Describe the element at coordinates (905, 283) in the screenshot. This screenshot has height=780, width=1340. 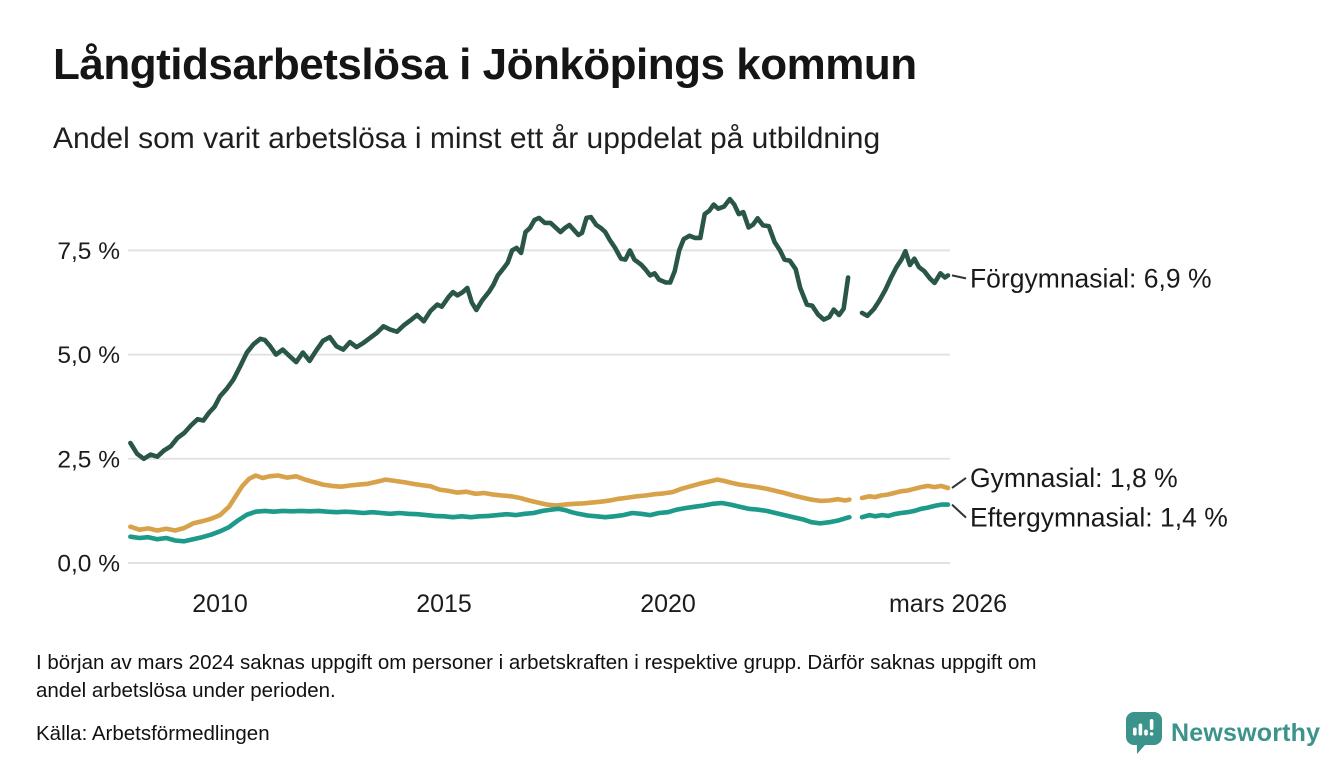
I see `series-line-förgymnasial` at that location.